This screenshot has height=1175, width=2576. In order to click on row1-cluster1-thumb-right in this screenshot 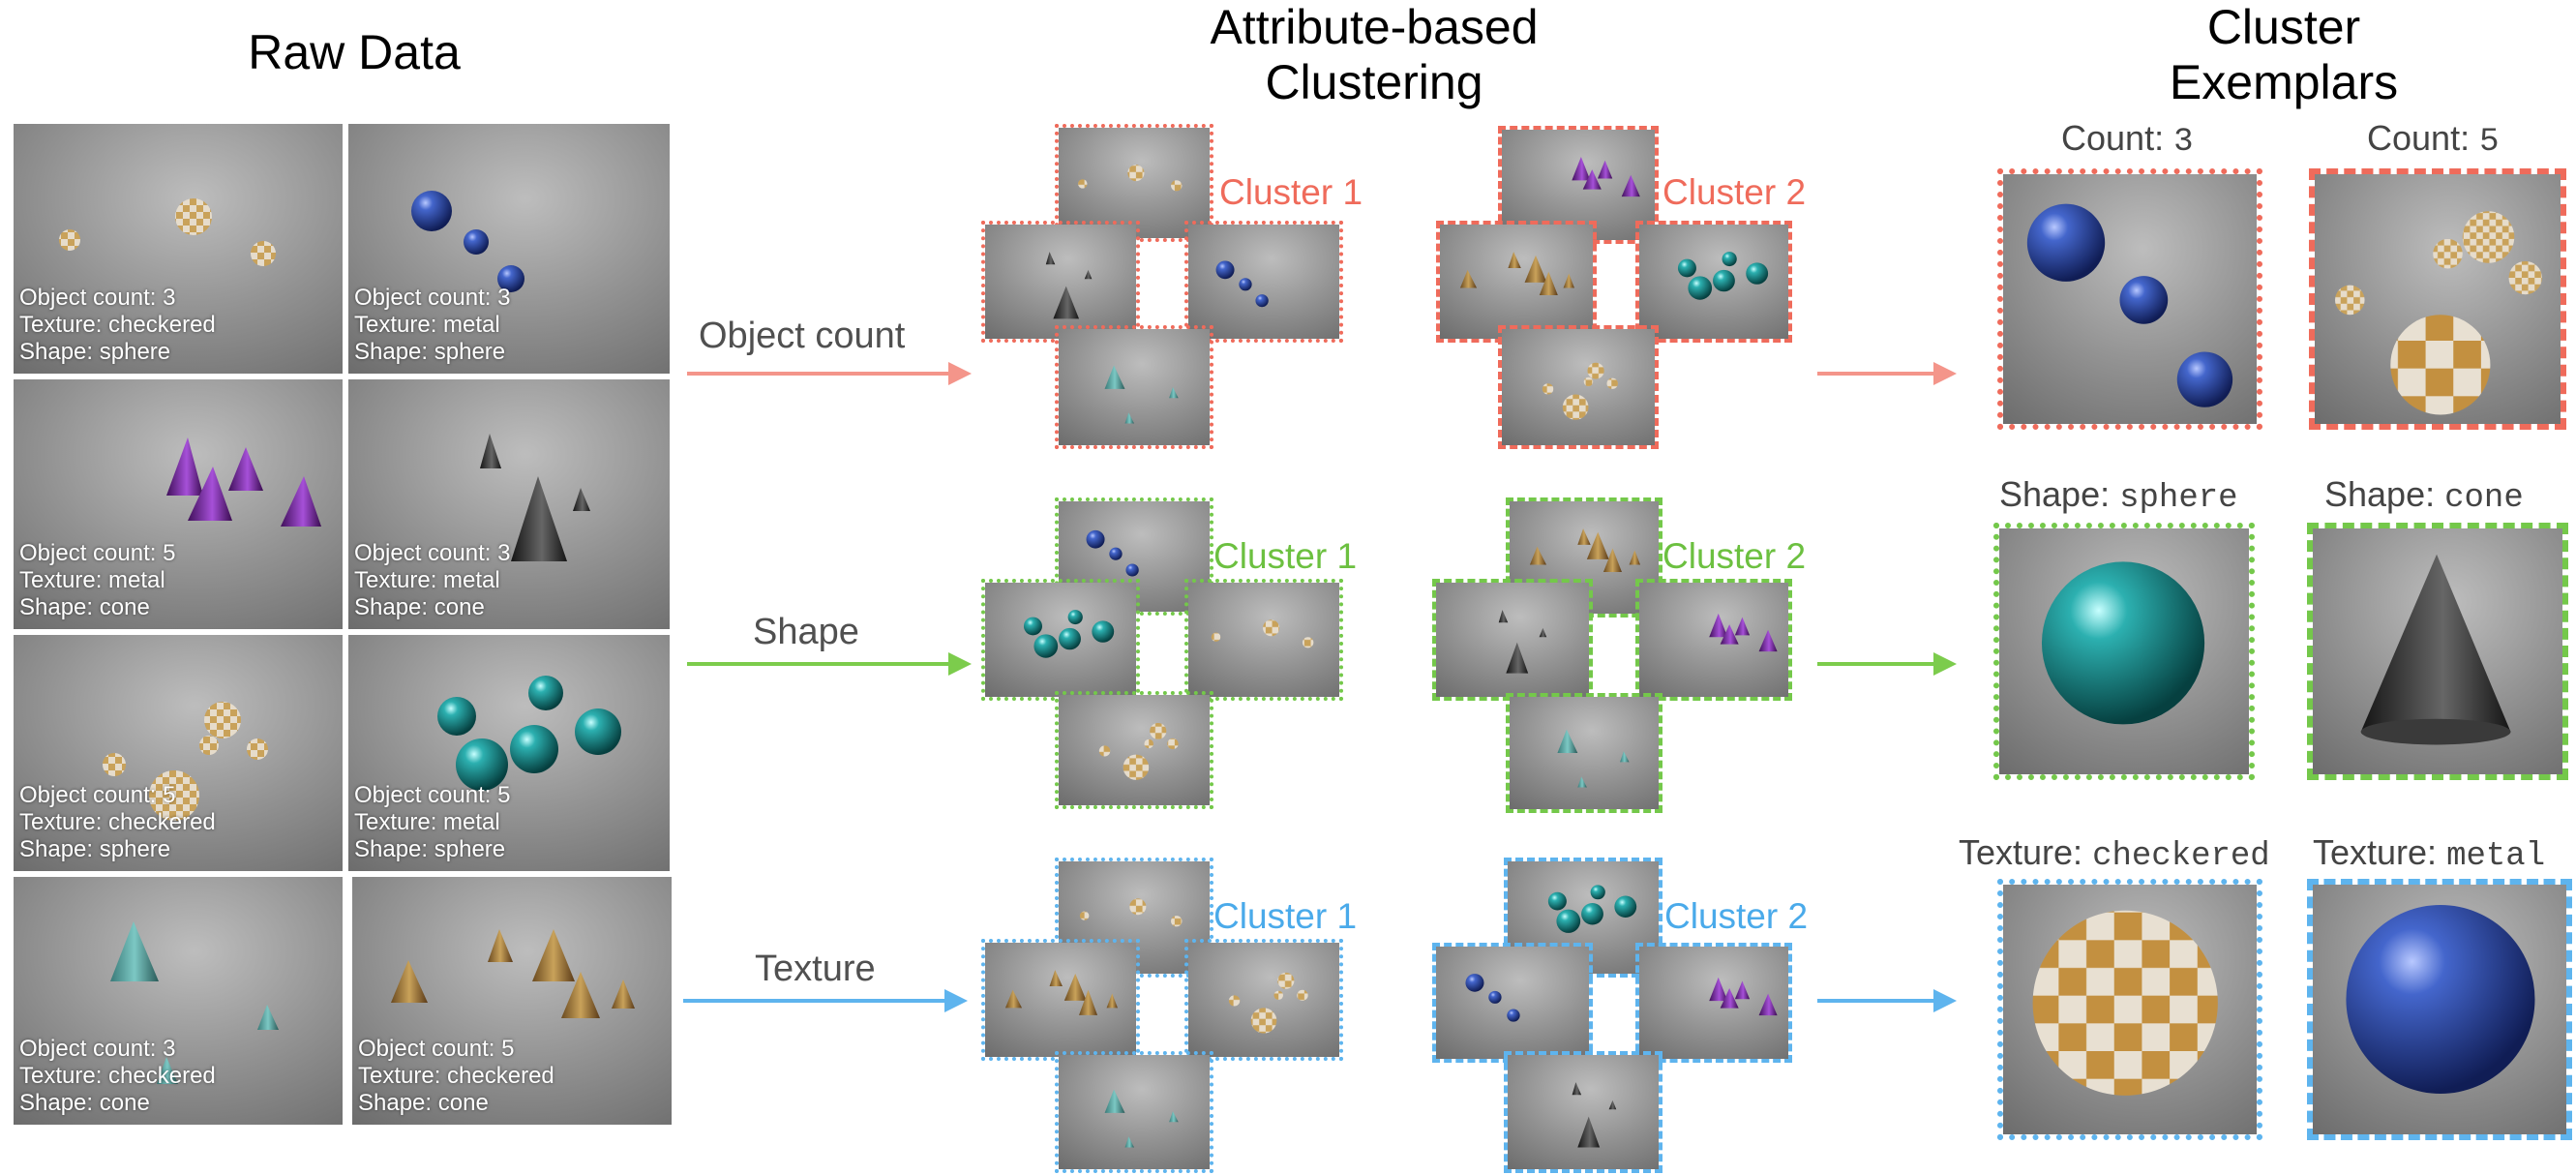, I will do `click(1263, 282)`.